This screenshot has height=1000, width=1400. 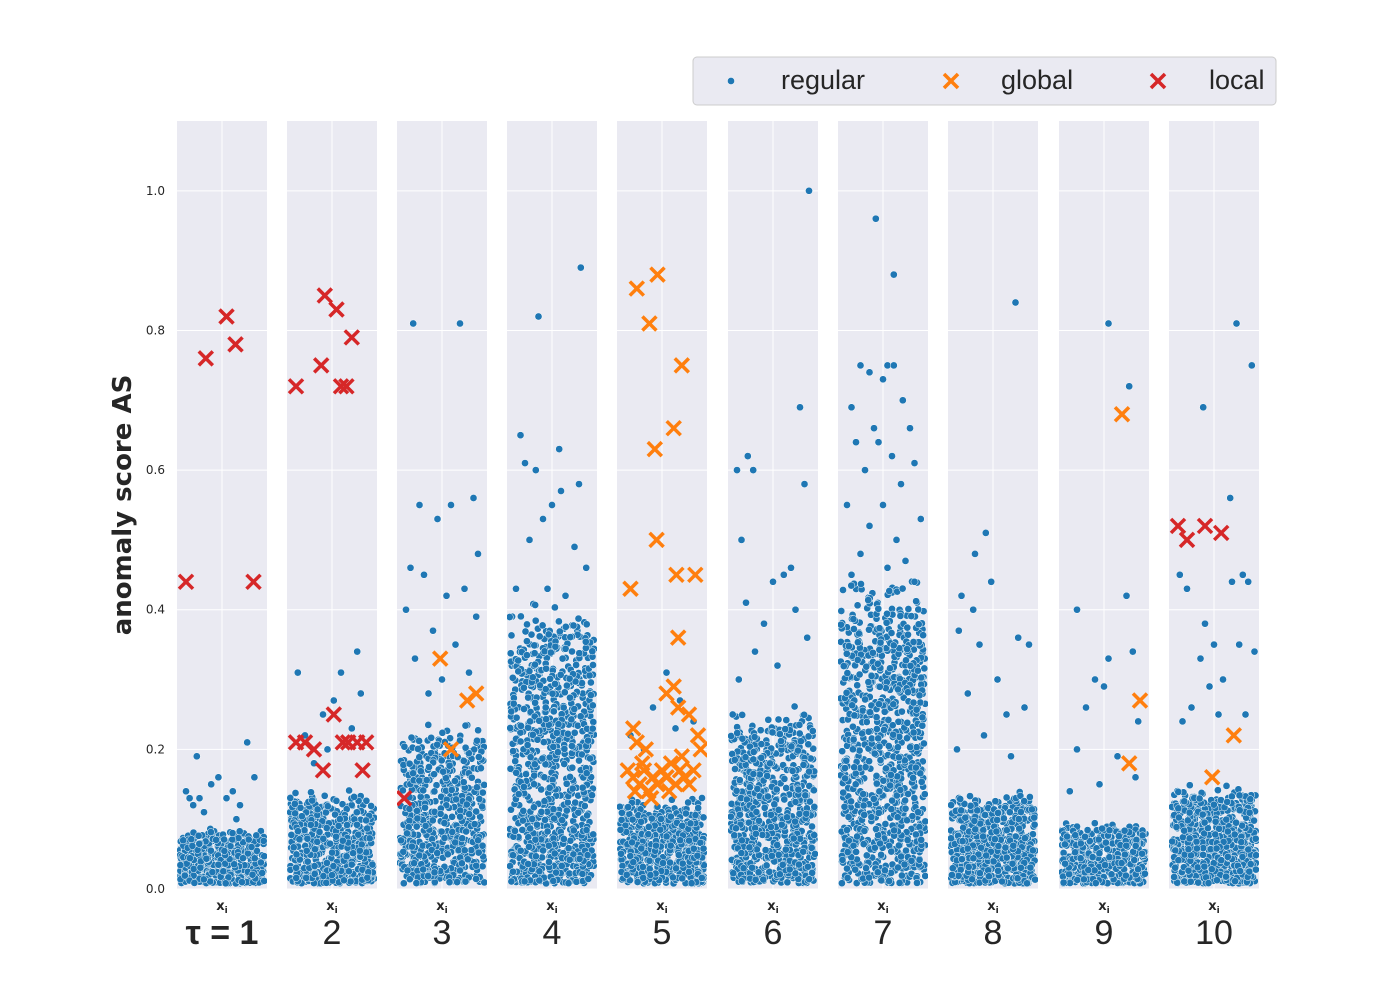 What do you see at coordinates (123, 505) in the screenshot?
I see `y-axis-label: anomaly score AS` at bounding box center [123, 505].